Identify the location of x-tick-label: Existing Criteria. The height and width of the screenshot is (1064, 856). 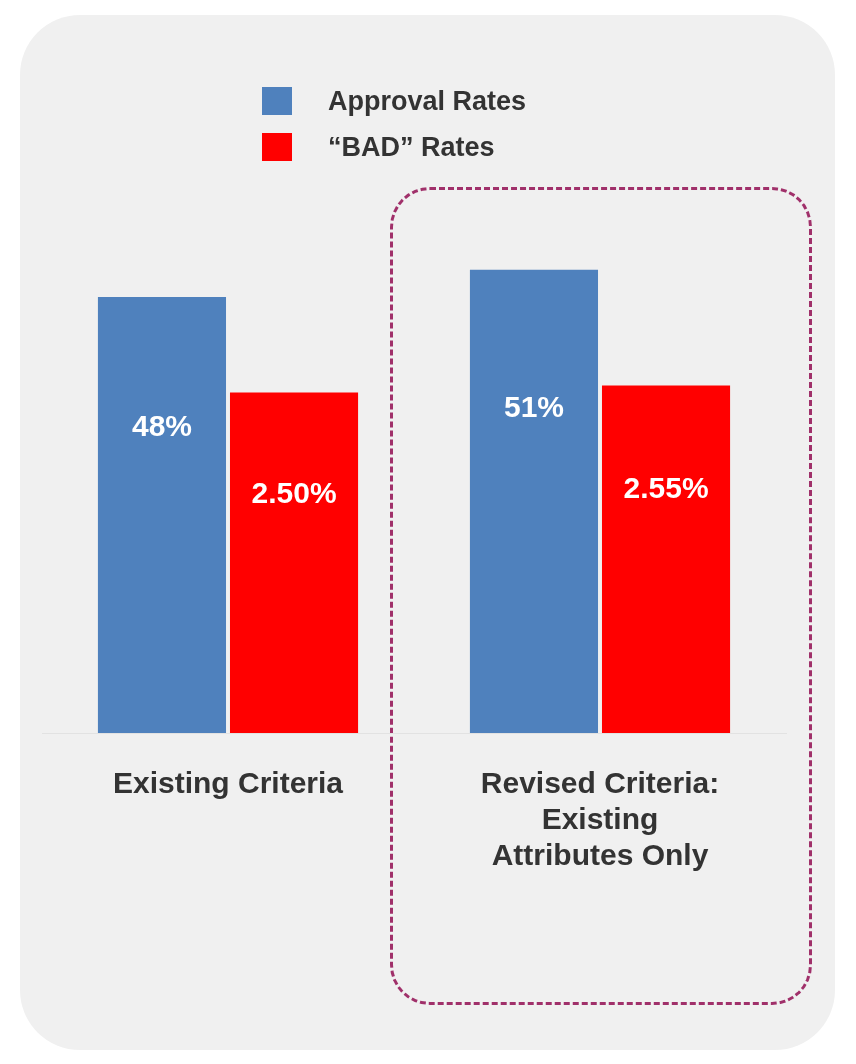
(228, 783).